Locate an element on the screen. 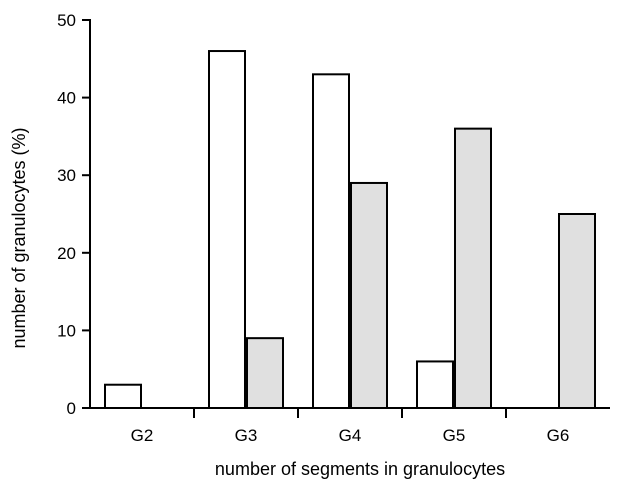 This screenshot has width=623, height=481. bar-series-2-G6 is located at coordinates (577, 311).